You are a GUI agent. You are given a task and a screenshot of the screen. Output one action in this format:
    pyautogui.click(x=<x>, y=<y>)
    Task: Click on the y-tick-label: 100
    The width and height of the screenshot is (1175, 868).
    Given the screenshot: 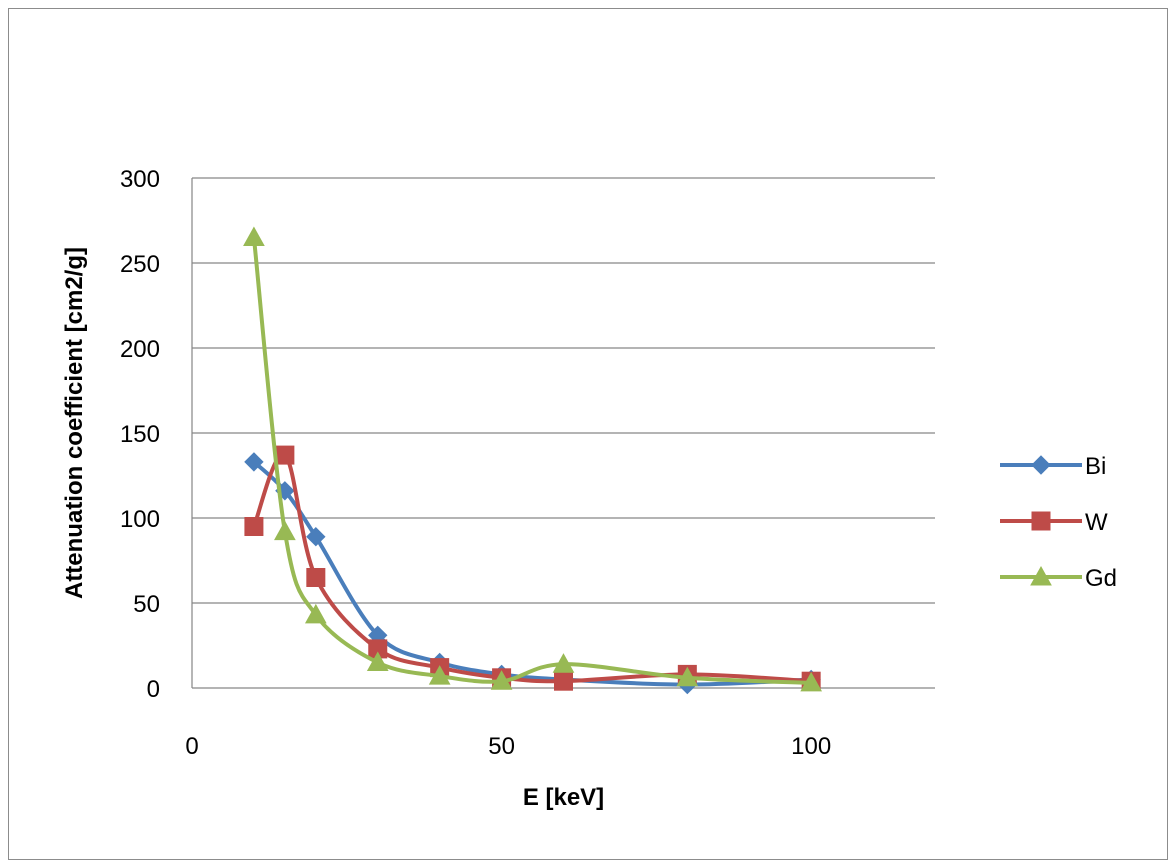 What is the action you would take?
    pyautogui.click(x=140, y=519)
    